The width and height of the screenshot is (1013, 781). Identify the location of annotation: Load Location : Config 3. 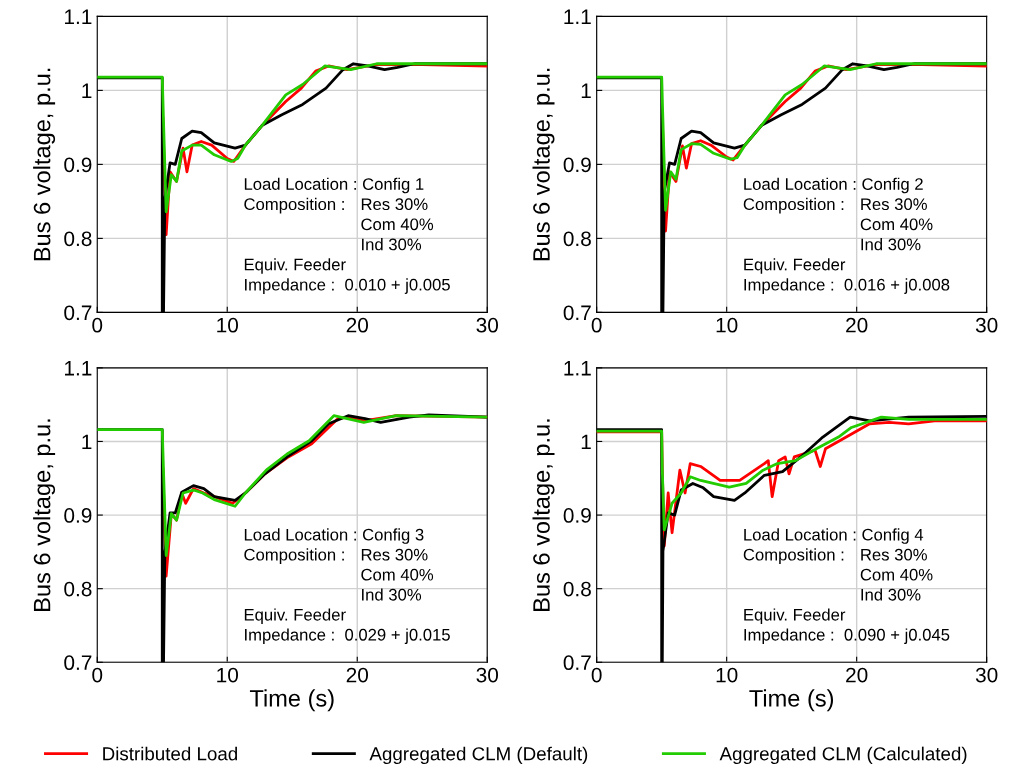
(334, 536).